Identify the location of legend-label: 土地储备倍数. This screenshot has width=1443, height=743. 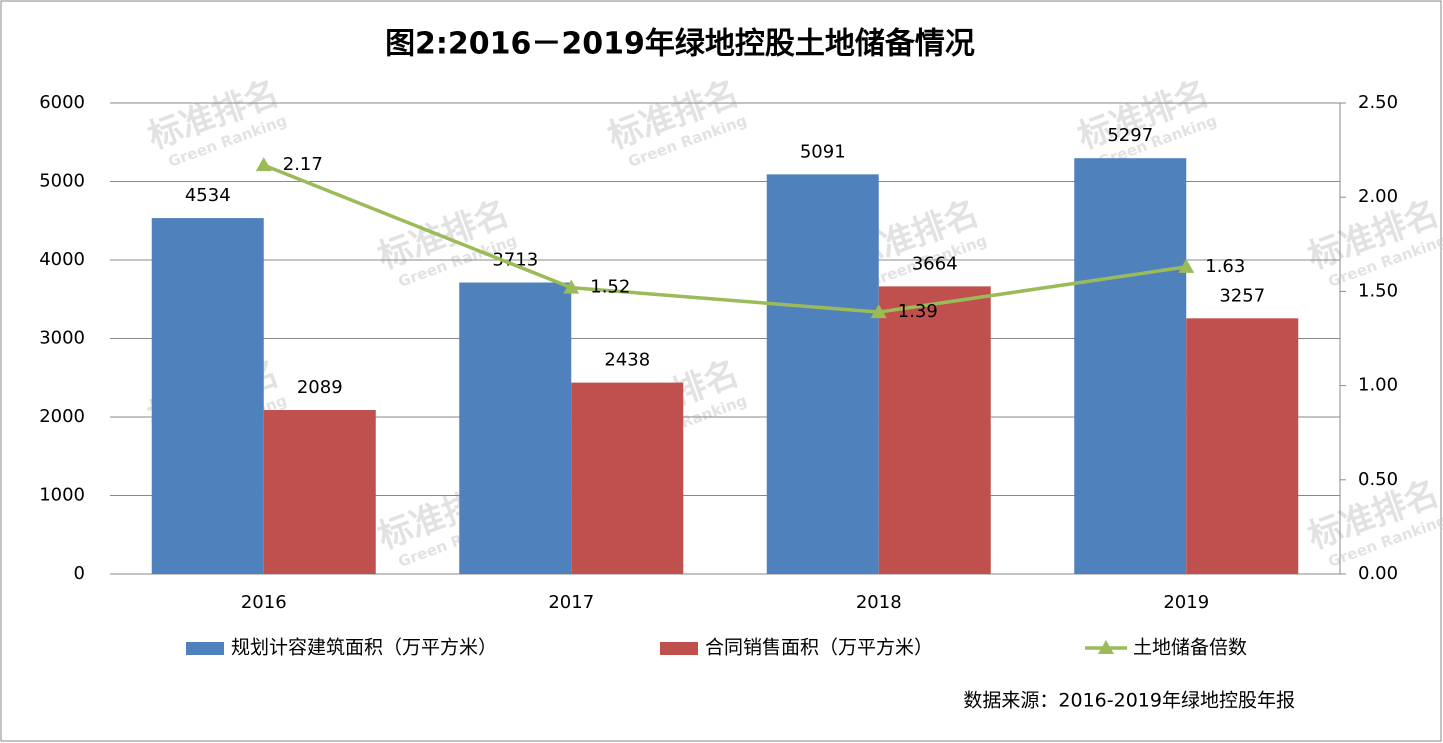
(1190, 648).